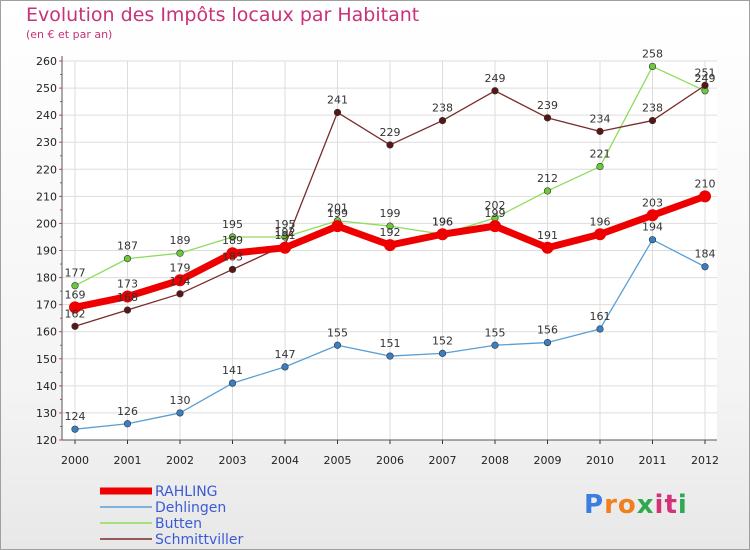 This screenshot has width=750, height=550. Describe the element at coordinates (705, 78) in the screenshot. I see `data-label-butten: 249` at that location.